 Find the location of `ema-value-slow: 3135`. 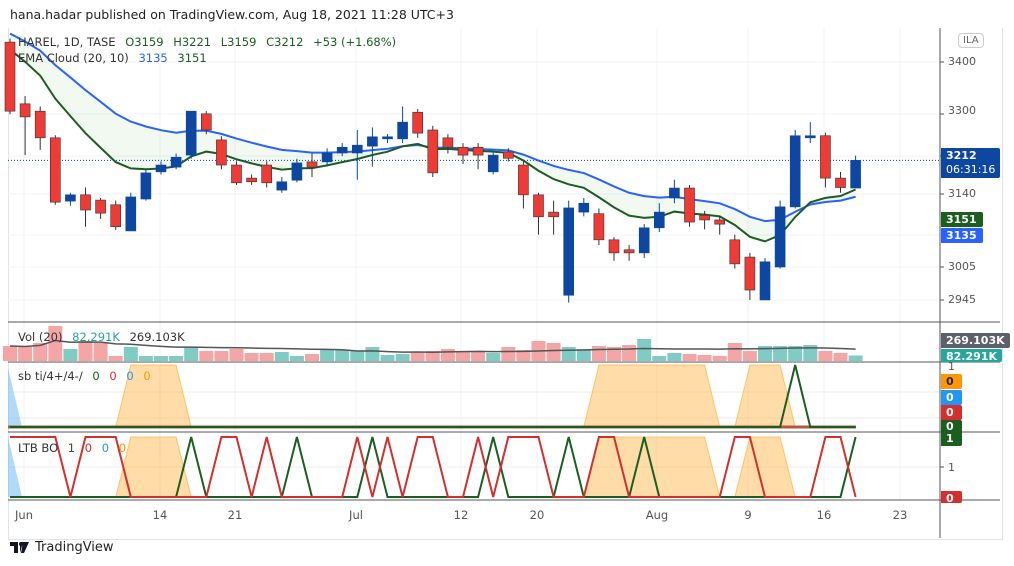

ema-value-slow: 3135 is located at coordinates (153, 58).